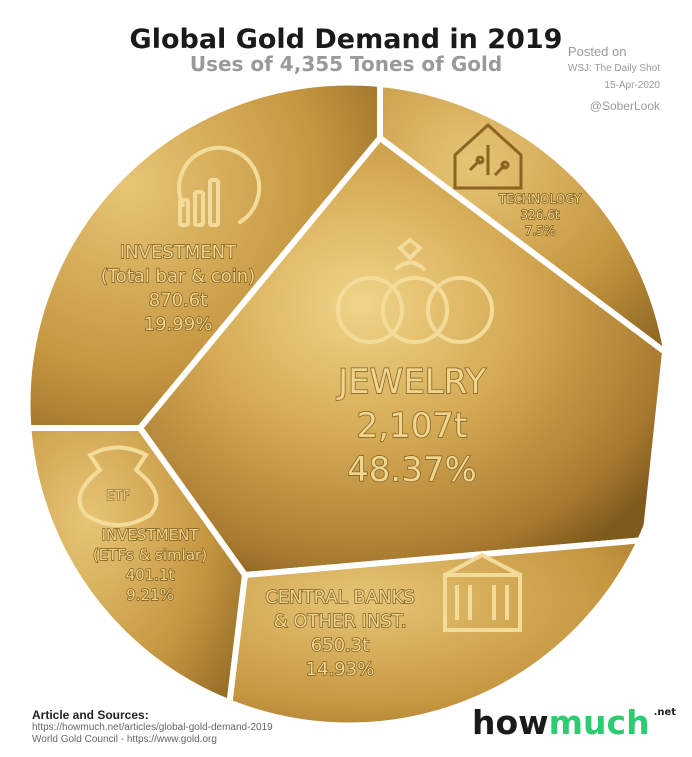  I want to click on slice-label-0-line-1: 2,107t, so click(412, 426).